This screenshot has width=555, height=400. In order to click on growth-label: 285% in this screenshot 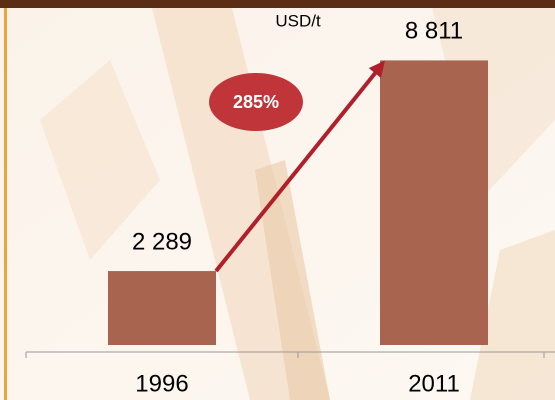, I will do `click(256, 102)`.